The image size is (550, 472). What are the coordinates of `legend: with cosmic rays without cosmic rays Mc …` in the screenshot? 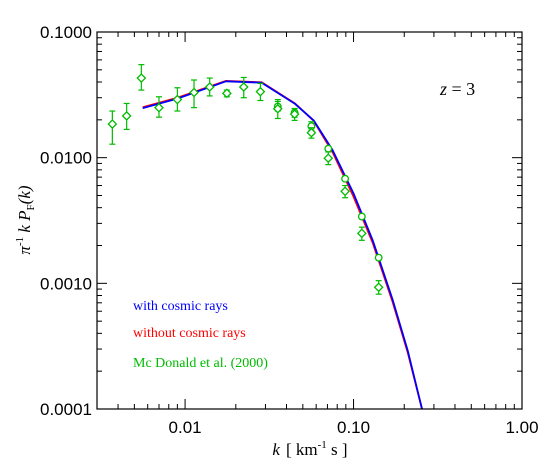 It's located at (200, 335).